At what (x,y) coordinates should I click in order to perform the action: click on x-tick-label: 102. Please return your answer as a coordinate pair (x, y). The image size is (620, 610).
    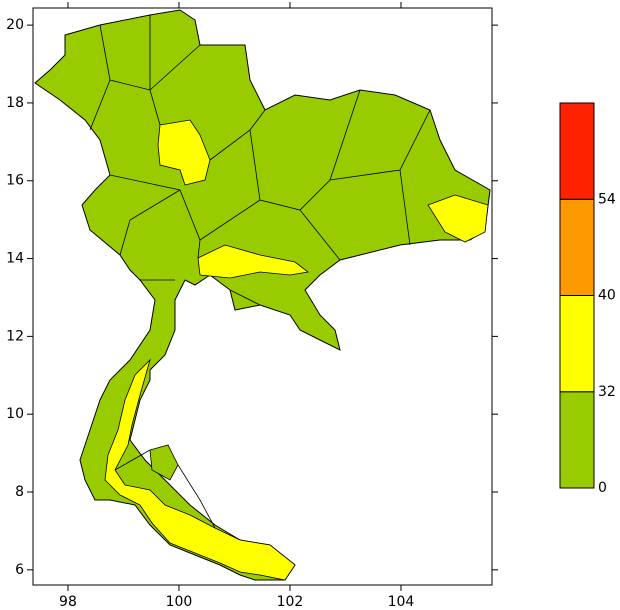
    Looking at the image, I should click on (290, 602).